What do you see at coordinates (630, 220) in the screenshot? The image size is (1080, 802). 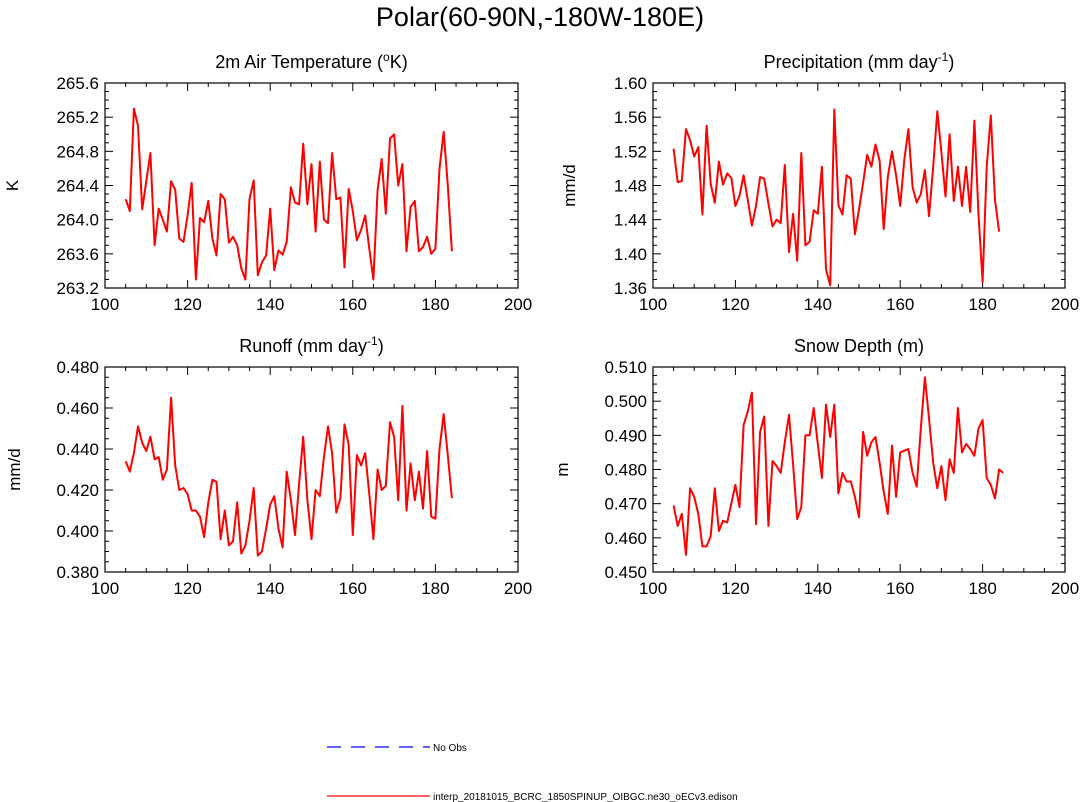 I see `y-tick-label: 1.44` at bounding box center [630, 220].